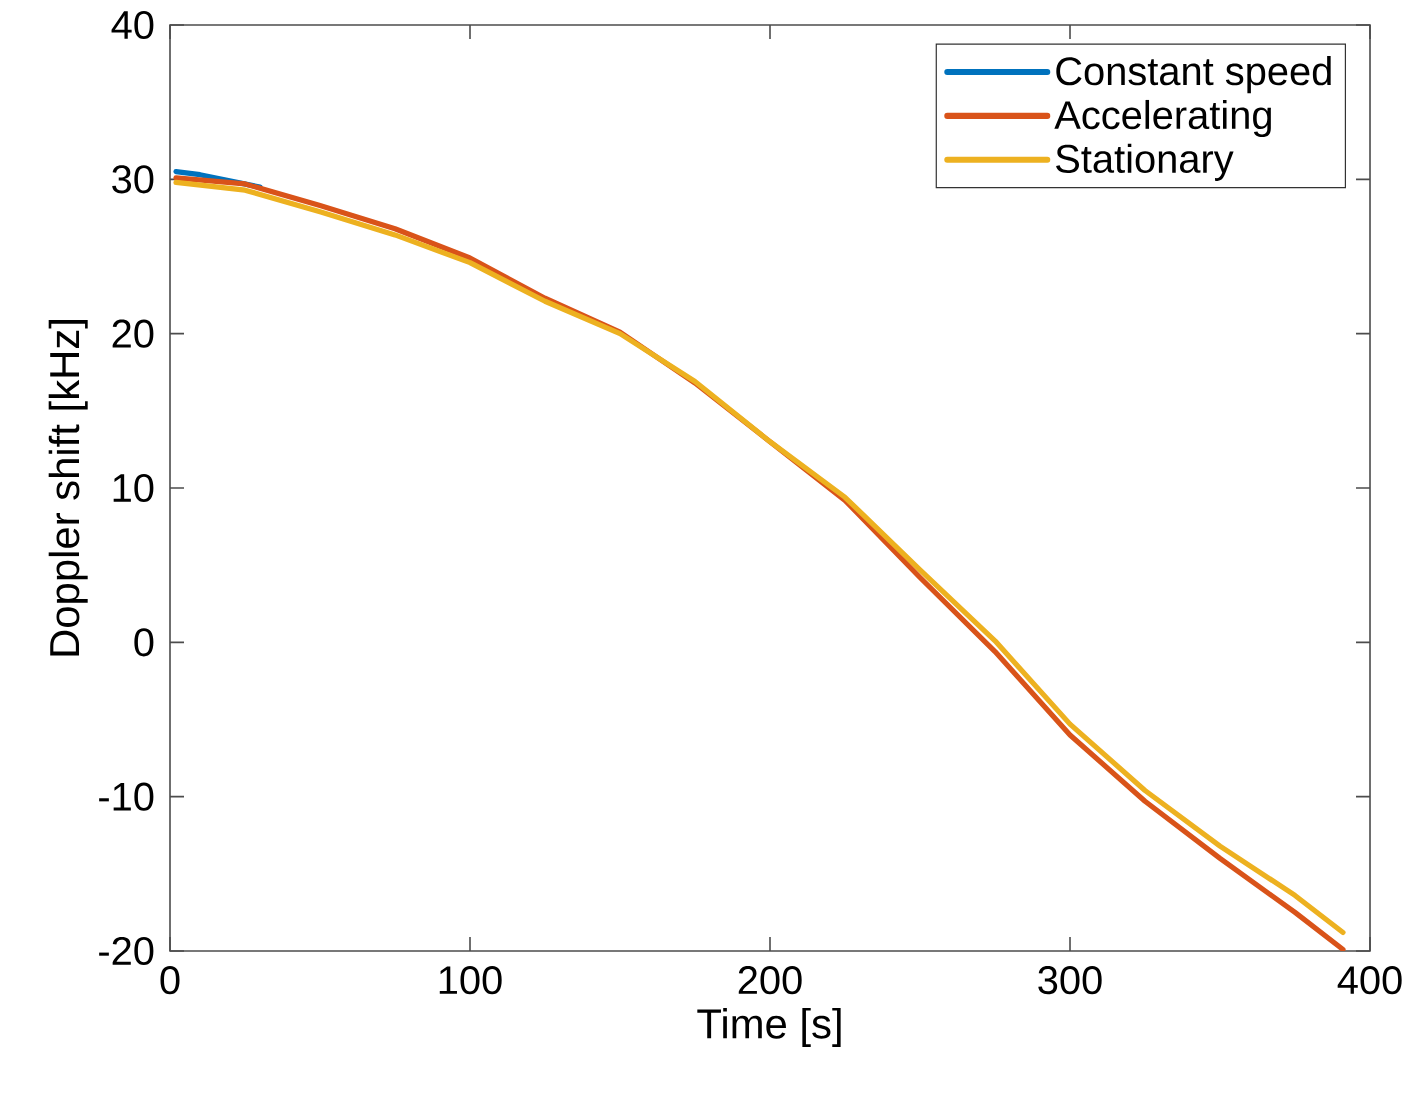  What do you see at coordinates (1162, 118) in the screenshot?
I see `legend-label: Accelerating` at bounding box center [1162, 118].